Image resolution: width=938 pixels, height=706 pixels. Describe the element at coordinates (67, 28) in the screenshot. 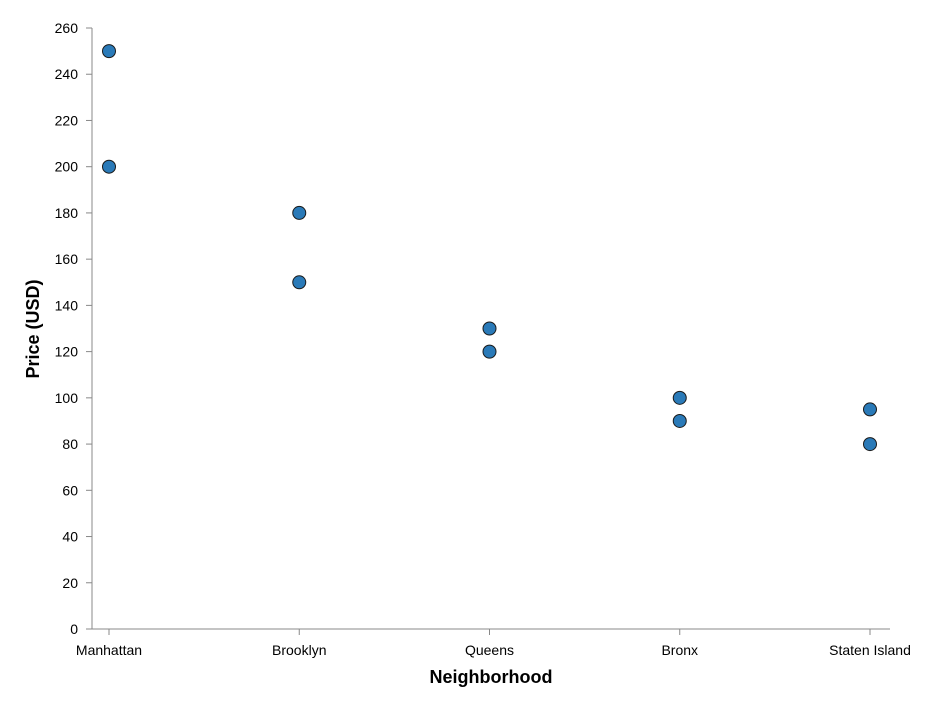

I see `y-tick-label: 260` at that location.